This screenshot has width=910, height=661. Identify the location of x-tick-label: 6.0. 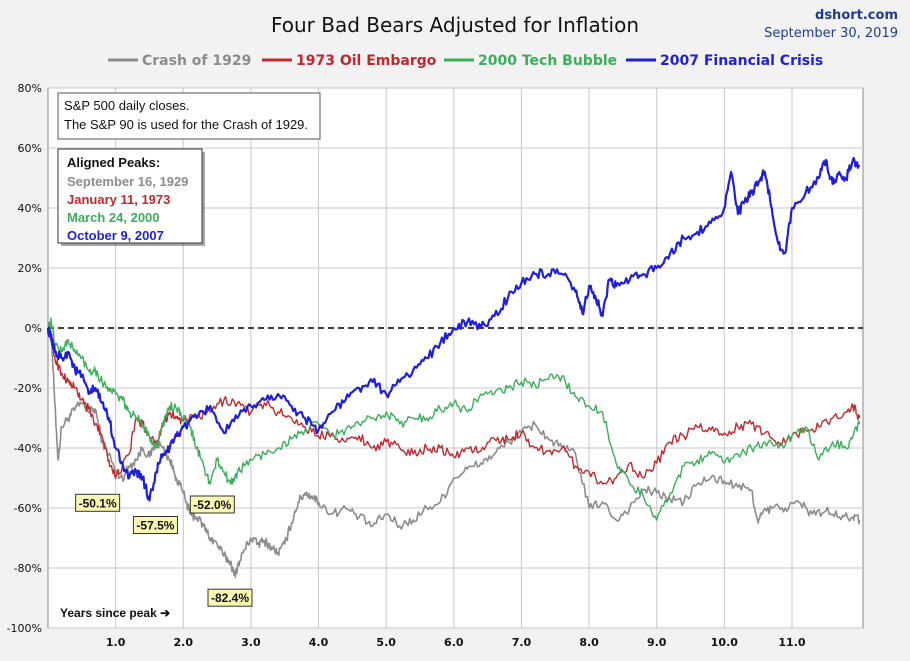
(454, 642).